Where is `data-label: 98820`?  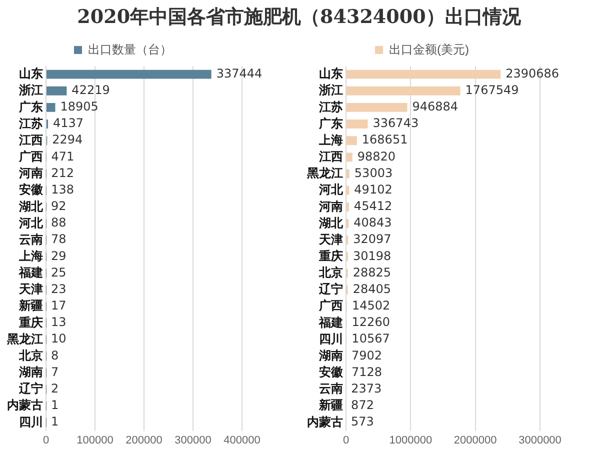 data-label: 98820 is located at coordinates (376, 156).